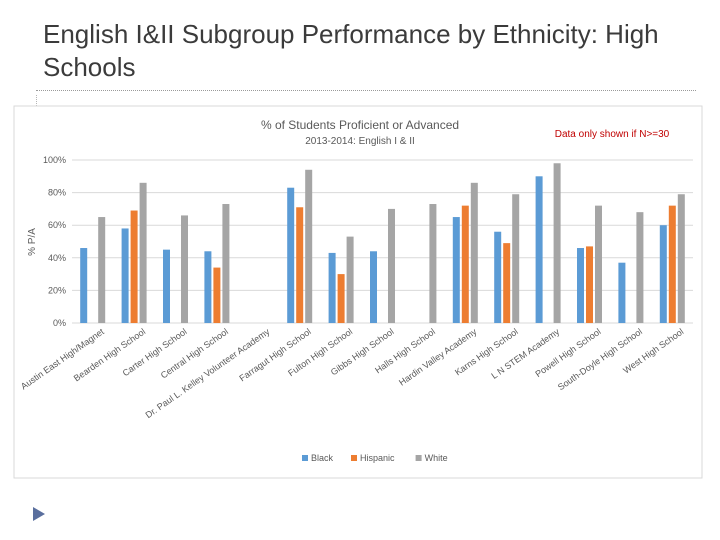 This screenshot has width=720, height=540. I want to click on y-tick-label: 80%, so click(57, 193).